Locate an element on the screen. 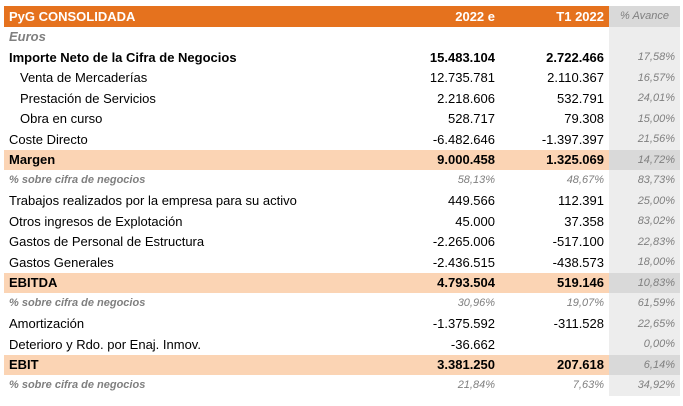  row-avance: 34,92% is located at coordinates (644, 385).